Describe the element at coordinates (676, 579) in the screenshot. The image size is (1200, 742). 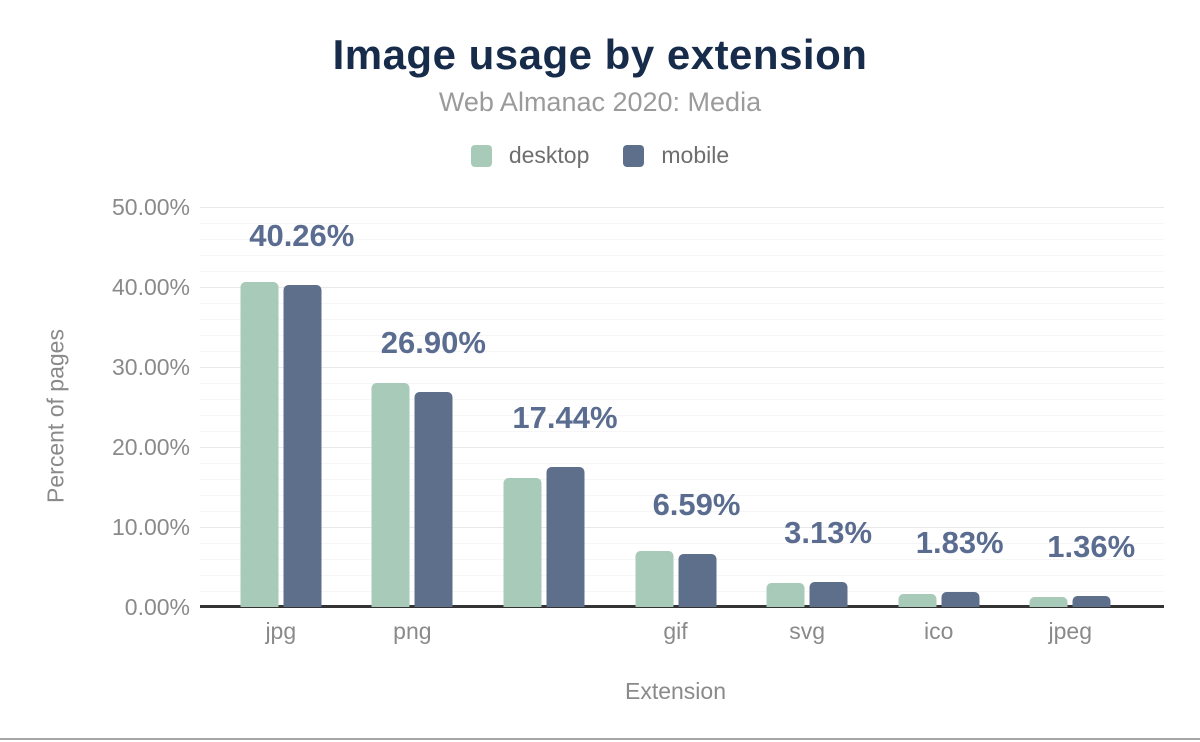
I see `bar-pair-gif` at that location.